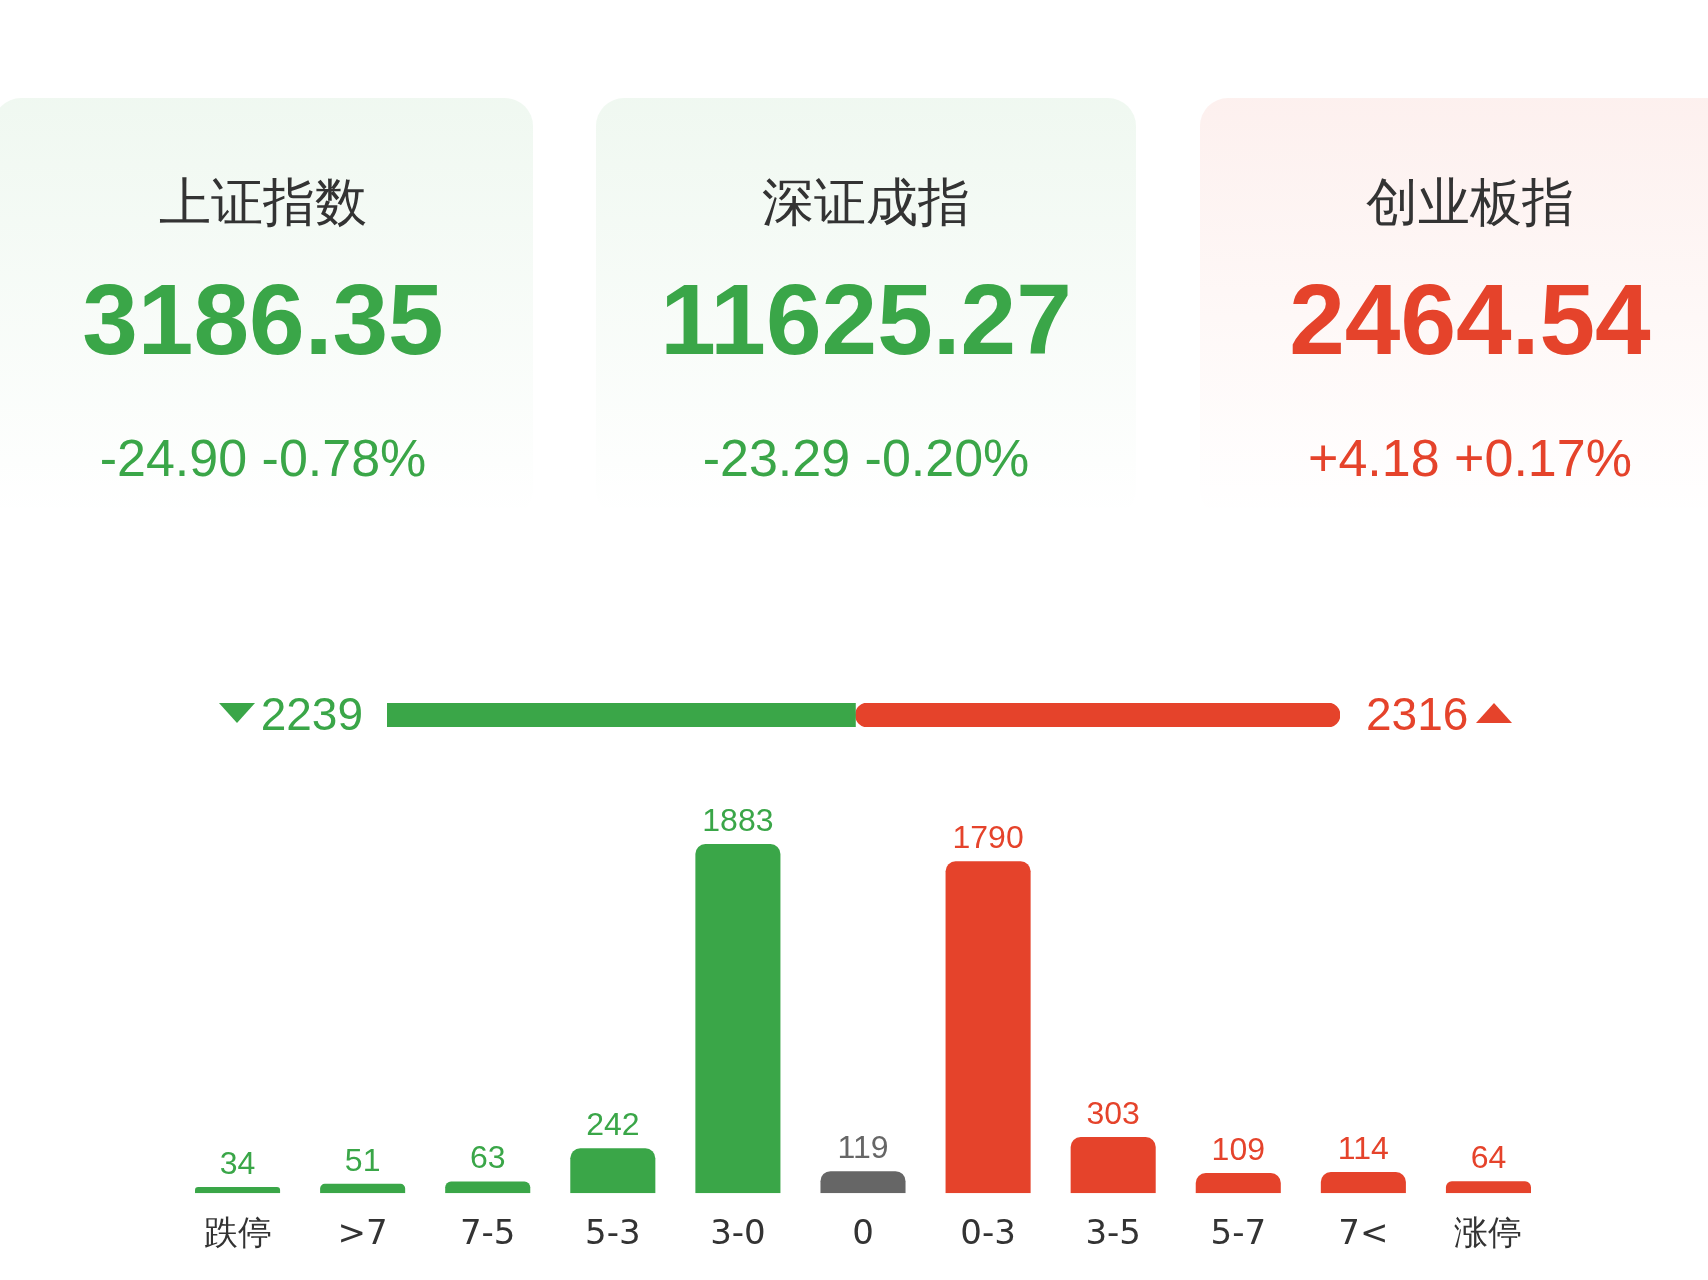 The height and width of the screenshot is (1280, 1708). What do you see at coordinates (362, 1159) in the screenshot?
I see `data-label: 51` at bounding box center [362, 1159].